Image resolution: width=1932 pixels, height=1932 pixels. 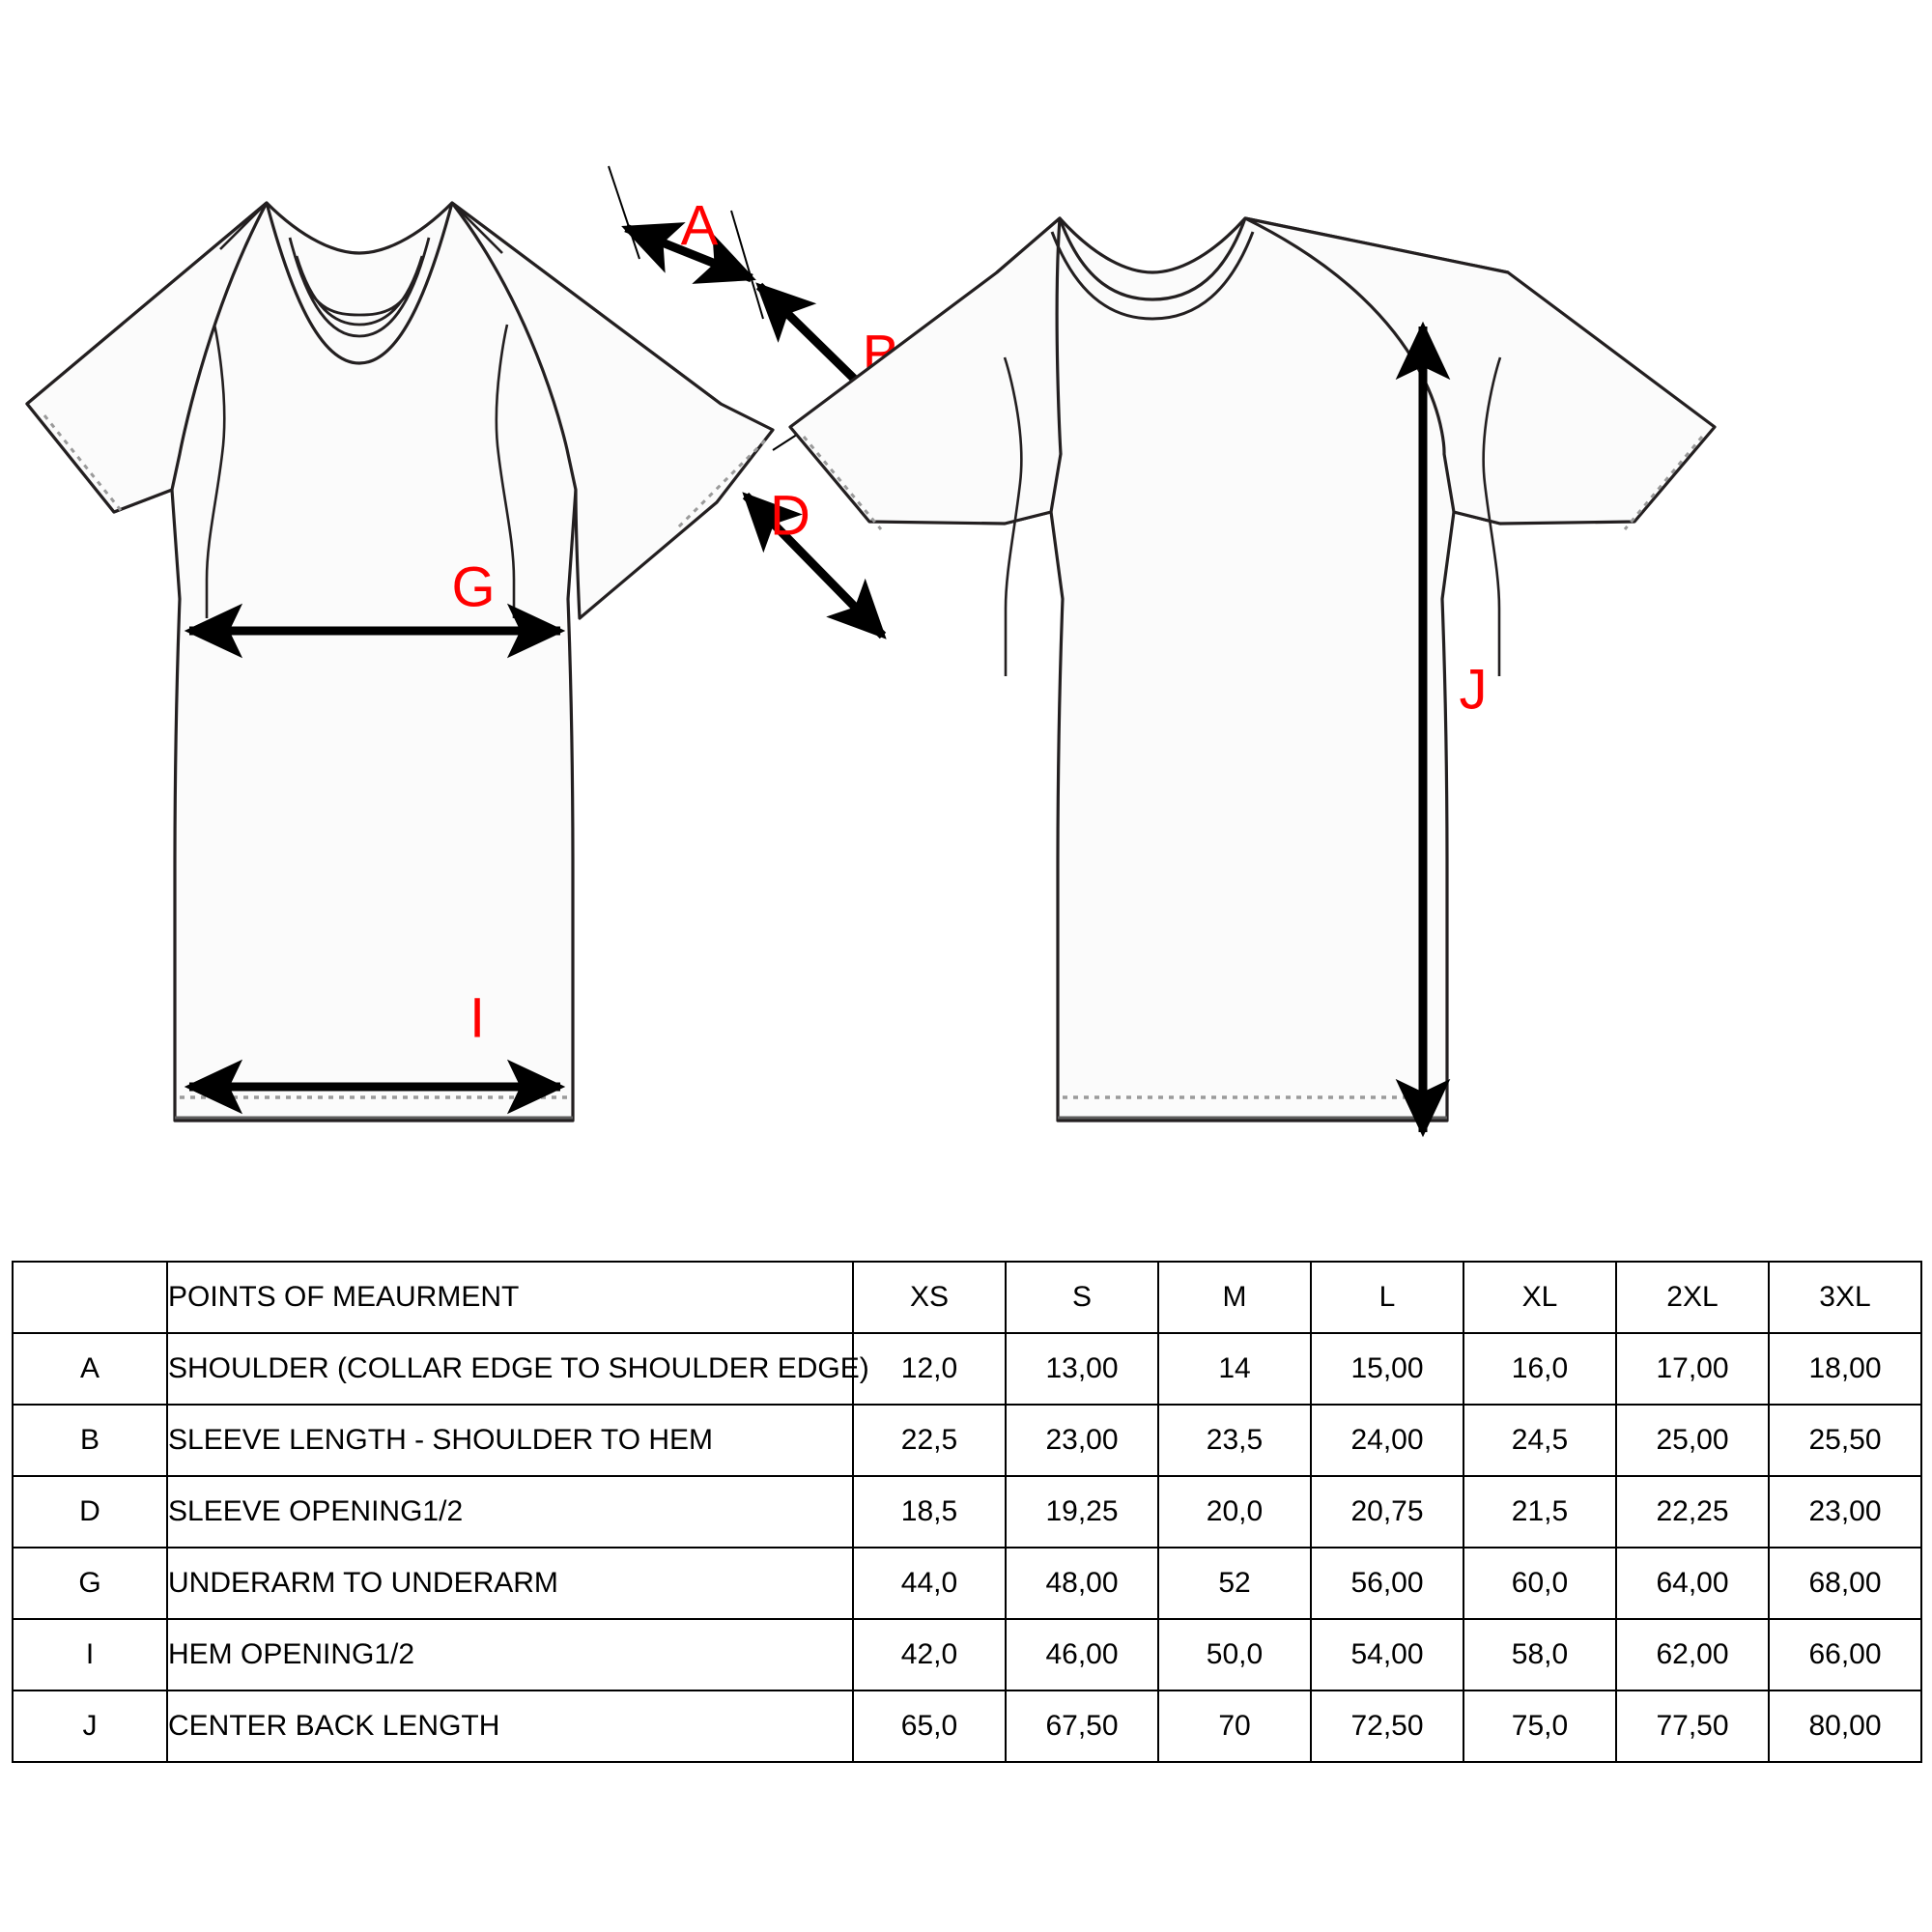 What do you see at coordinates (510, 1583) in the screenshot?
I see `row-description: UNDERARM TO UNDERARM` at bounding box center [510, 1583].